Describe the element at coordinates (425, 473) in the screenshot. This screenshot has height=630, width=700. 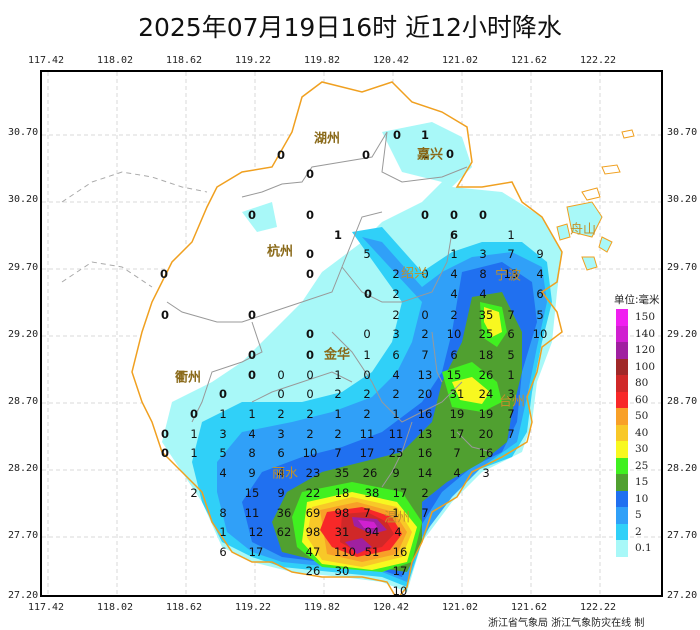
I see `station-value: 14` at that location.